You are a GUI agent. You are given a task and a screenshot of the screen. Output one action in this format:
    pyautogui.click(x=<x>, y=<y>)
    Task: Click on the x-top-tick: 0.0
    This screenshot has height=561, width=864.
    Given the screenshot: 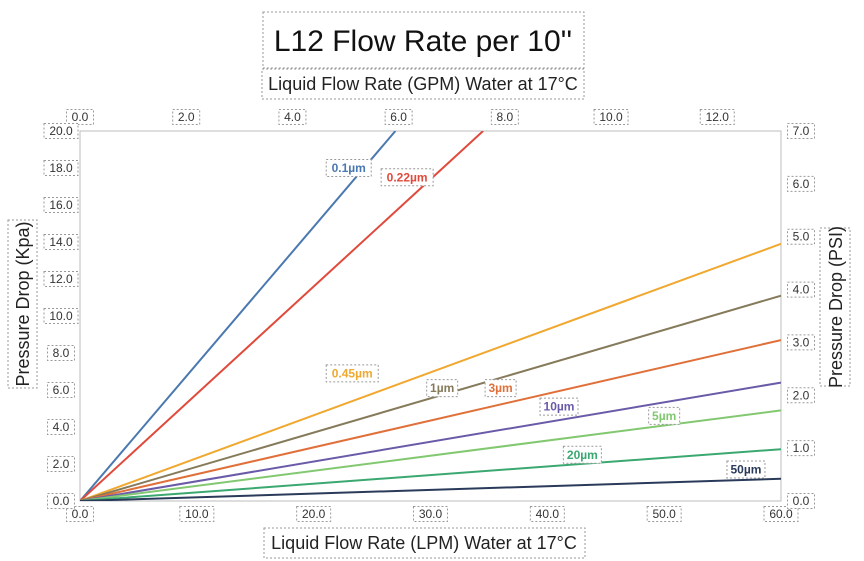 What is the action you would take?
    pyautogui.click(x=80, y=117)
    